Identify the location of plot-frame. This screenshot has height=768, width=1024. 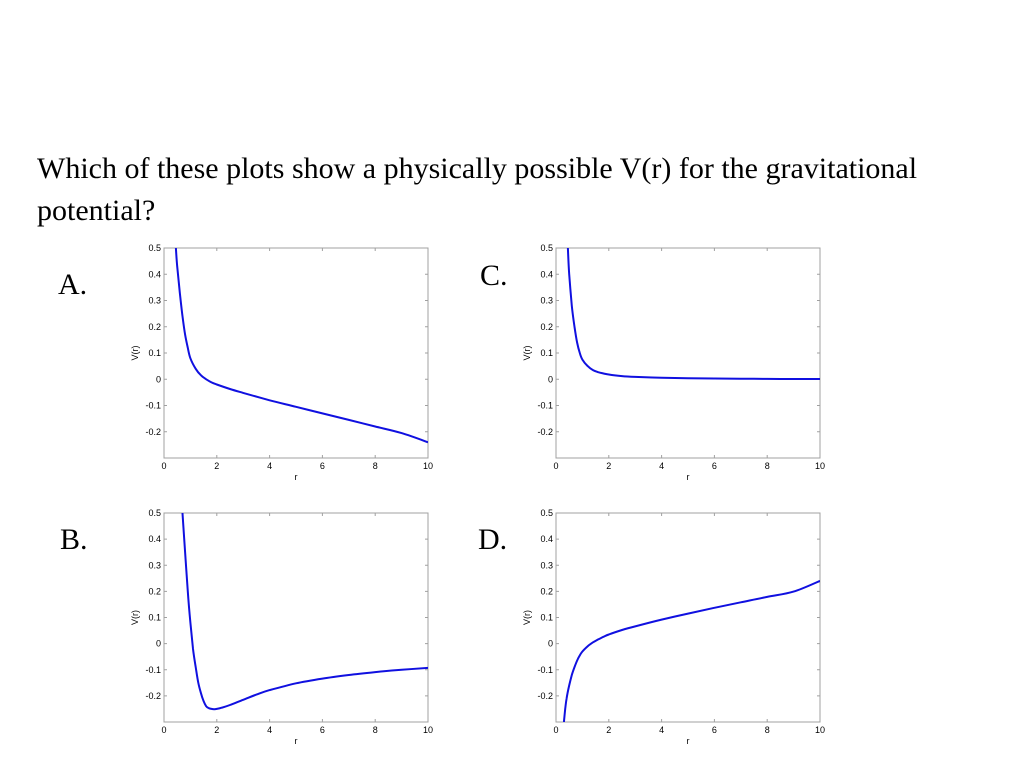
(688, 617).